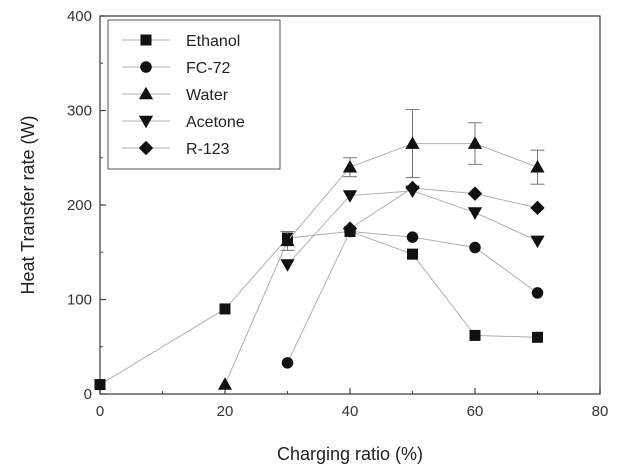 This screenshot has width=618, height=468. What do you see at coordinates (79, 111) in the screenshot?
I see `y-tick-label: 300` at bounding box center [79, 111].